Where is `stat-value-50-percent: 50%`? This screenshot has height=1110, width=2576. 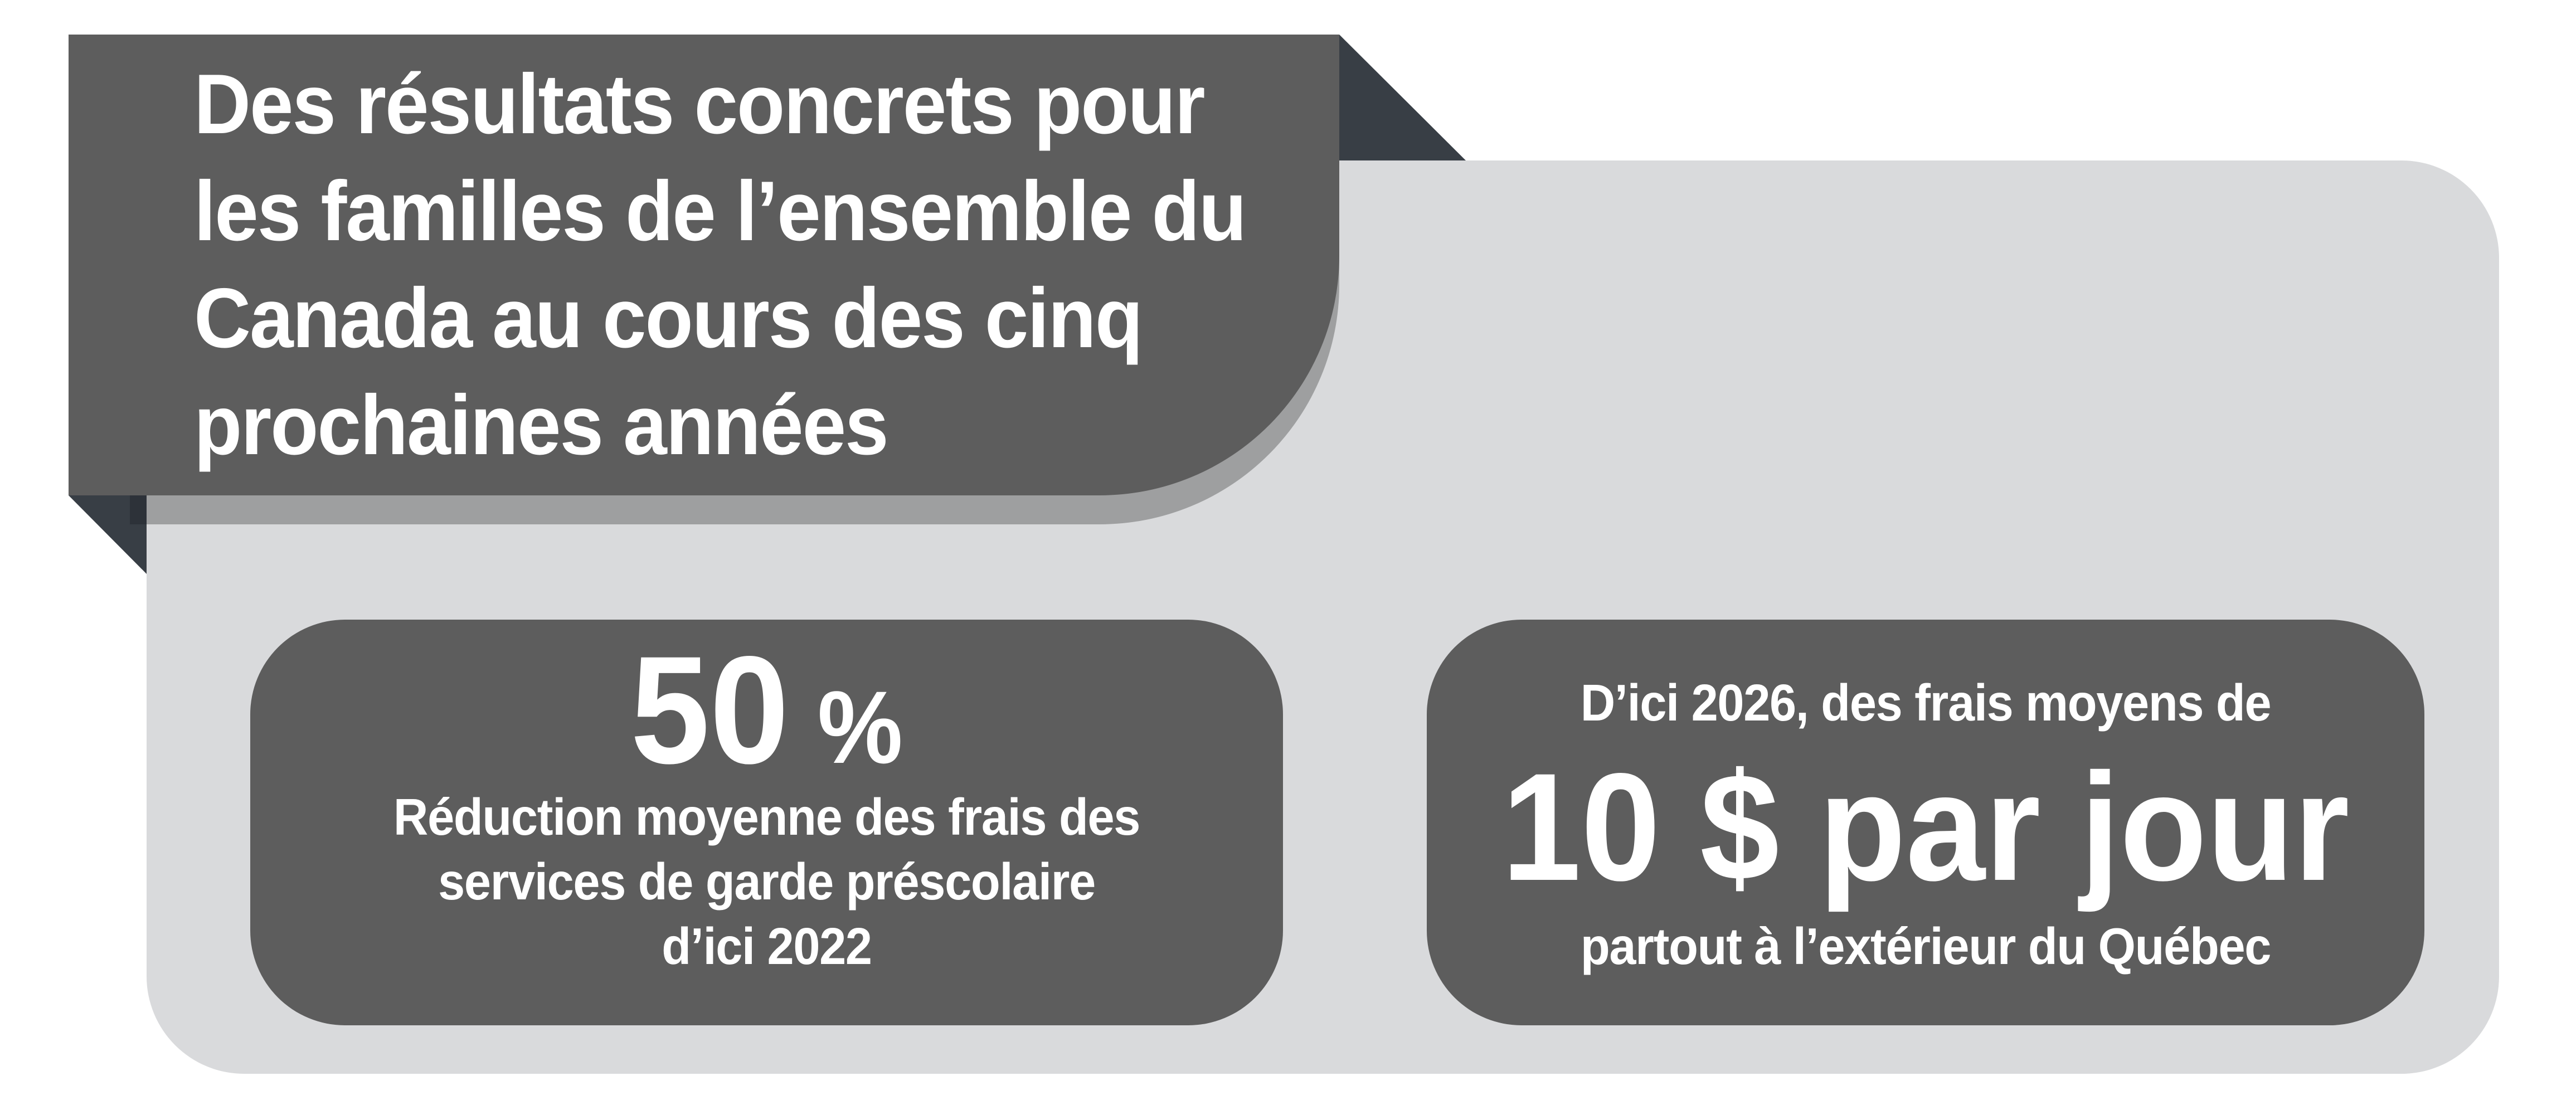 stat-value-50-percent: 50% is located at coordinates (767, 720).